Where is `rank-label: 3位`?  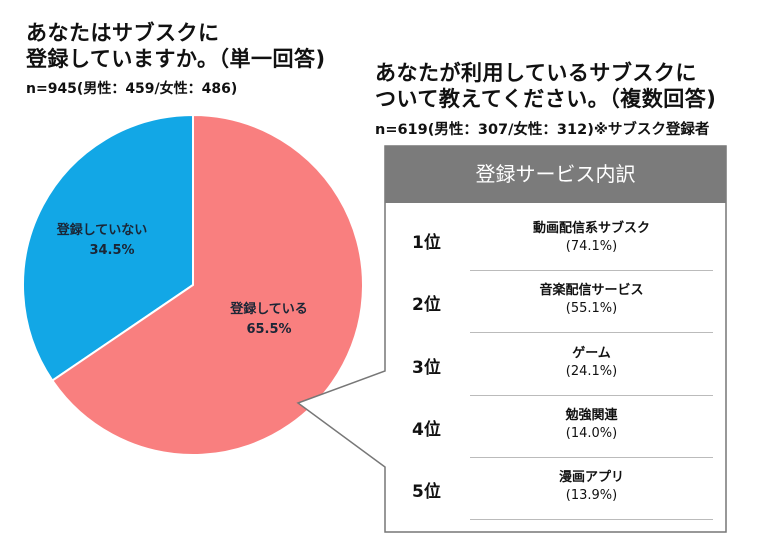
rank-label: 3位 is located at coordinates (426, 368).